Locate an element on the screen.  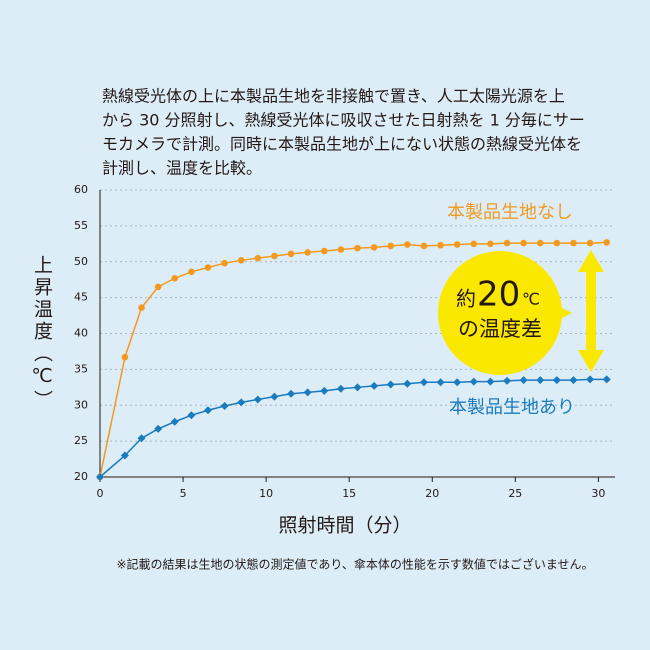
y-tick-label: 40 is located at coordinates (81, 333).